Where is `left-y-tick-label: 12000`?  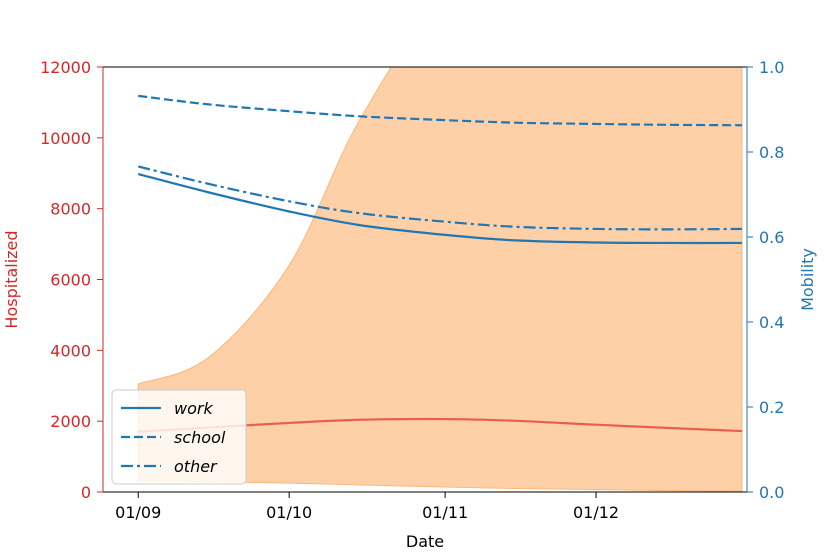 left-y-tick-label: 12000 is located at coordinates (65, 67).